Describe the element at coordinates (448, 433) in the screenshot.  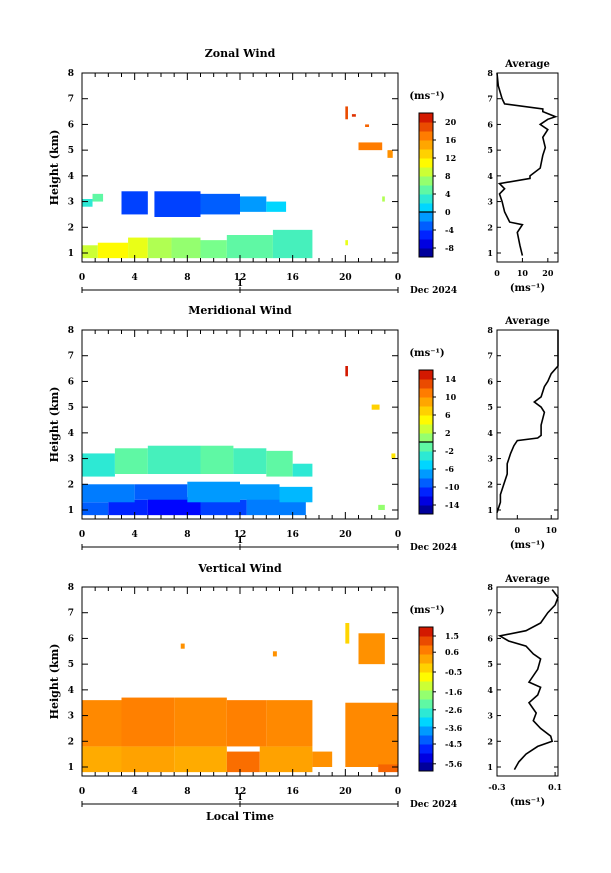
I see `colorbar-tick-label: 2` at that location.